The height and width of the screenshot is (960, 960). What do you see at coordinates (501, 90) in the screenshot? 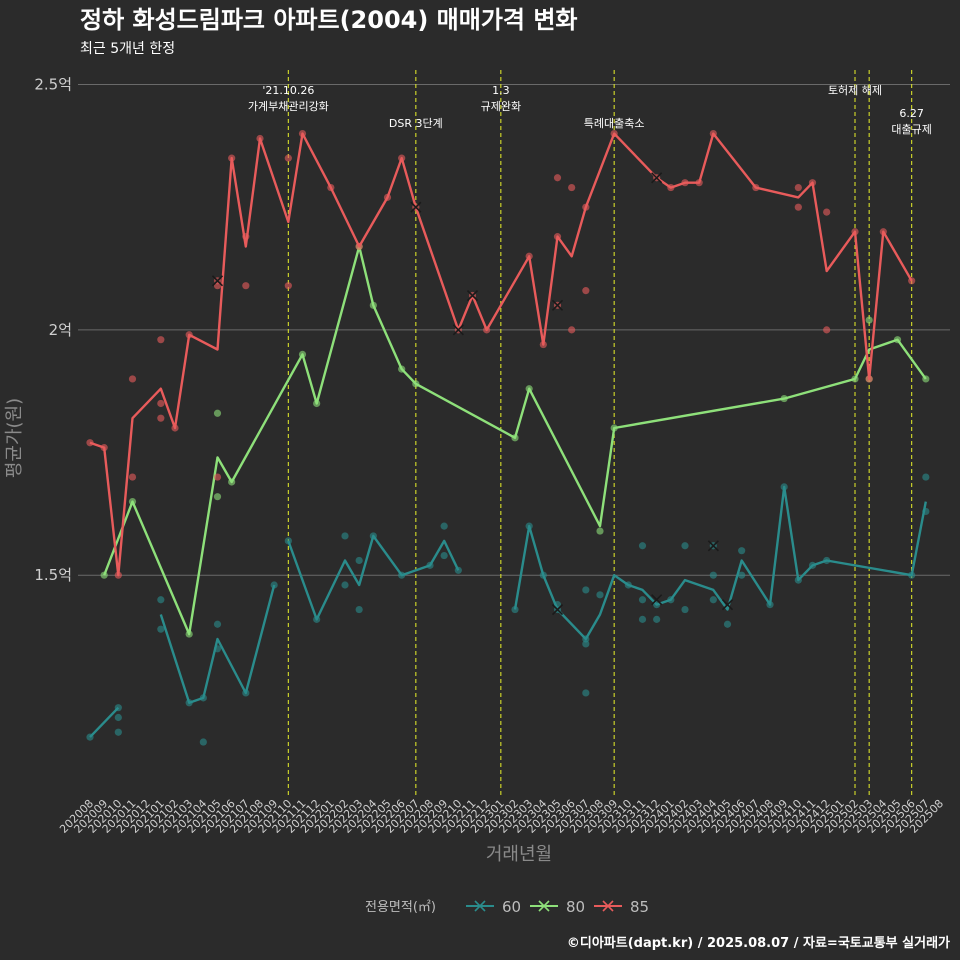
I see `event-label: 1.3` at bounding box center [501, 90].